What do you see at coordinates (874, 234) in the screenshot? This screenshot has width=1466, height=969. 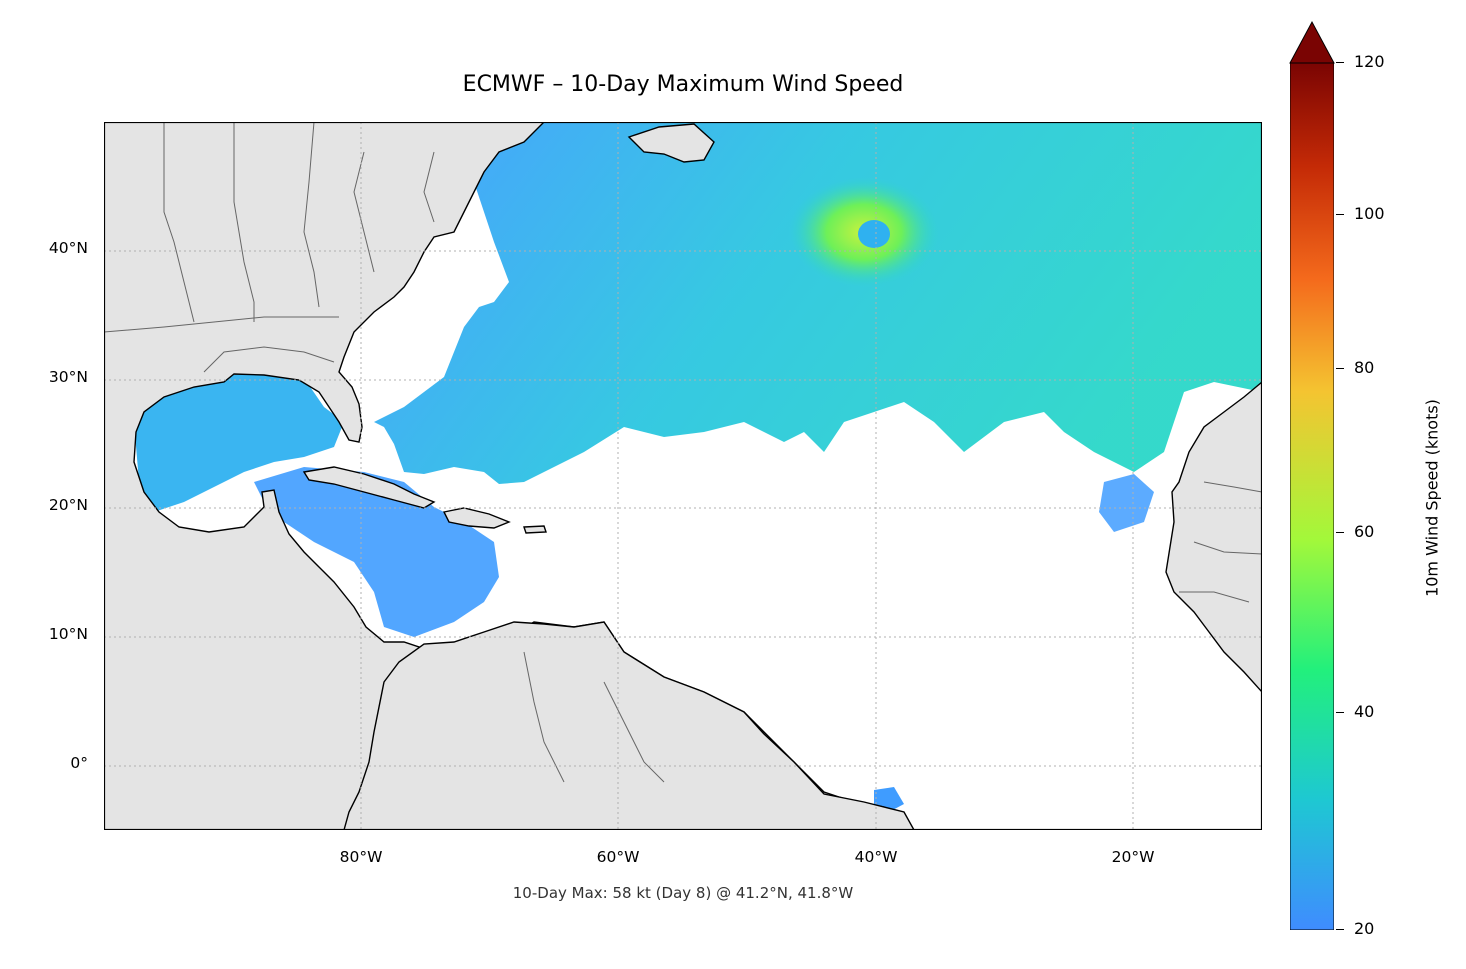 I see `max-wind-eye` at bounding box center [874, 234].